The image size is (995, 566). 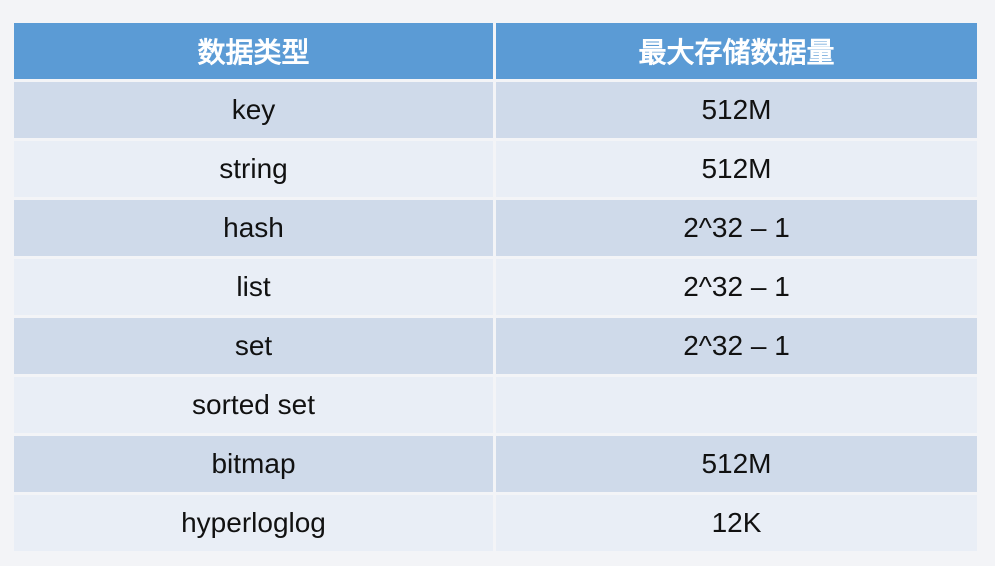 I want to click on table-header-row: 数据类型 最大存储数据量, so click(x=495, y=51).